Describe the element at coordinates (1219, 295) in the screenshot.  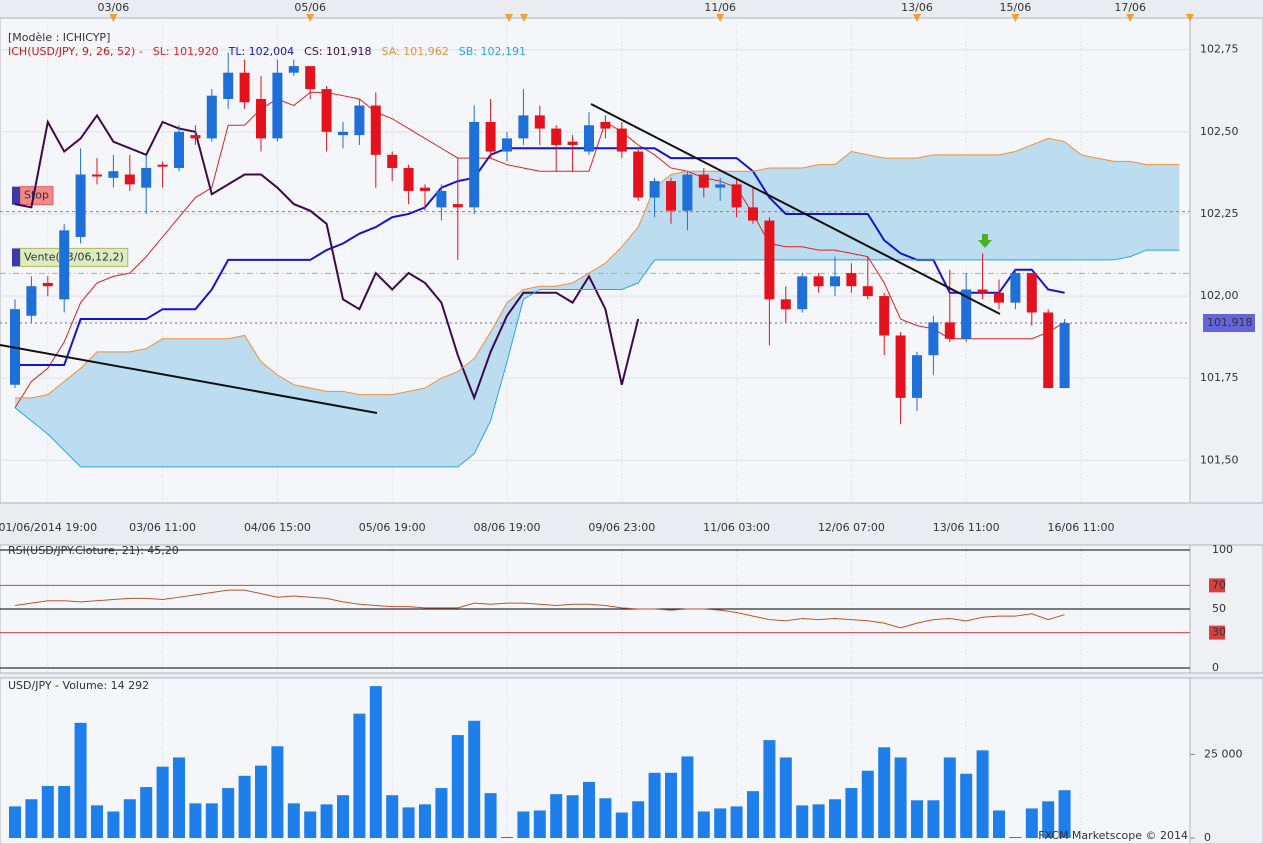
I see `y-tick-label: 102,00` at that location.